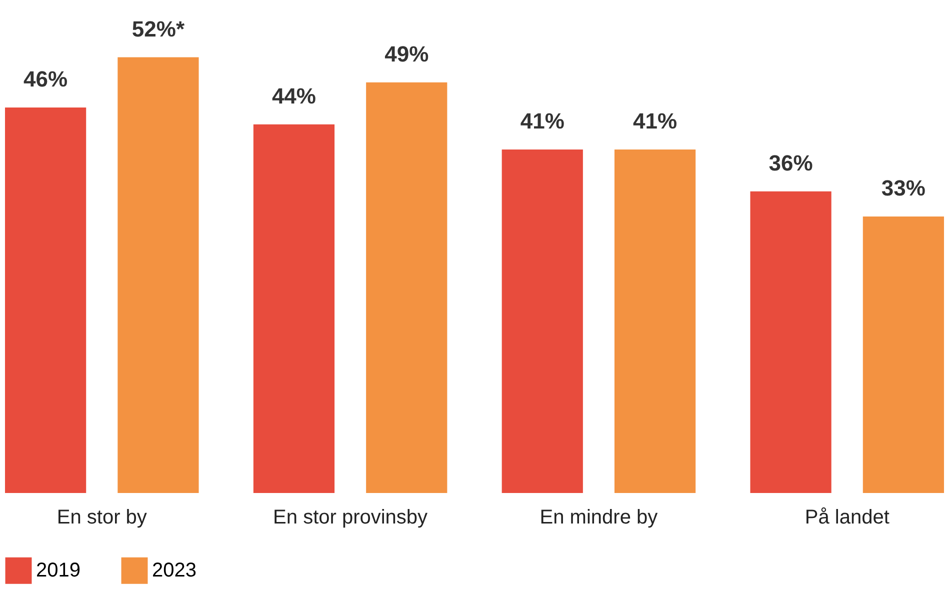 This screenshot has height=589, width=949. I want to click on x-tick-label: En stor by, so click(101, 517).